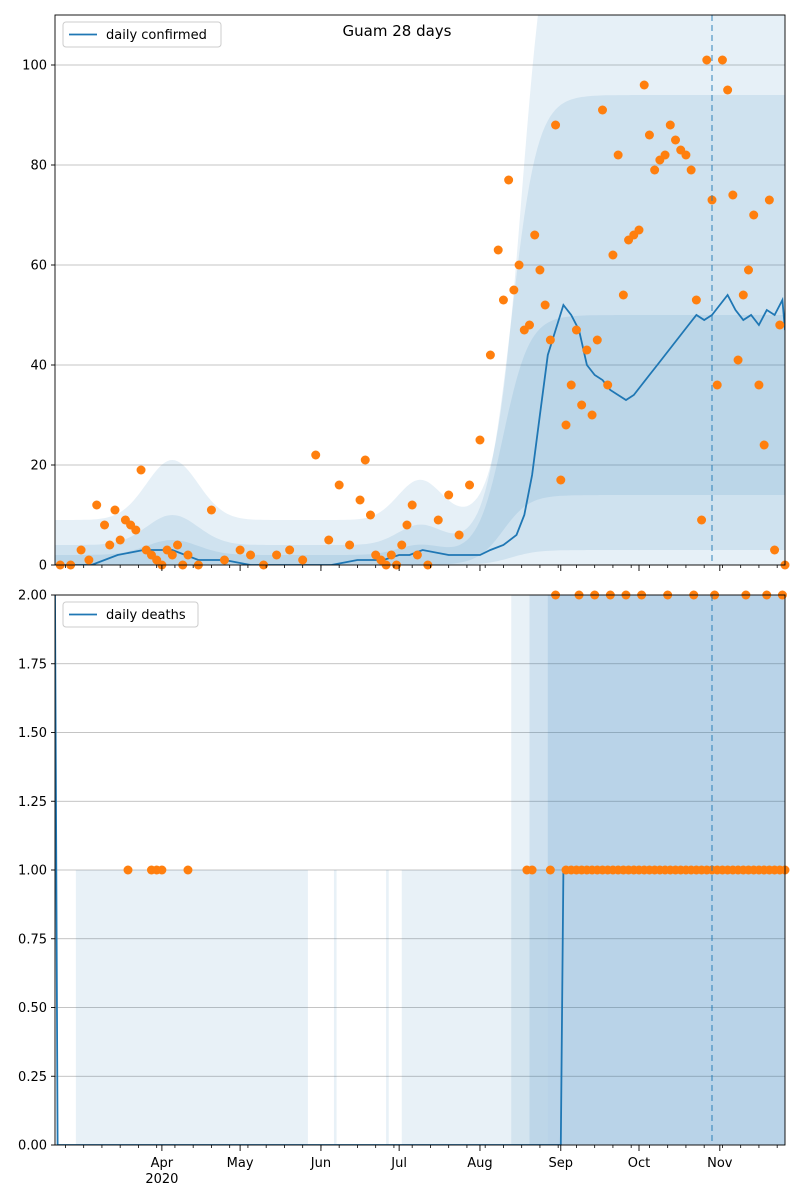 The width and height of the screenshot is (800, 1200). What do you see at coordinates (38, 366) in the screenshot?
I see `y-tick-label: 40` at bounding box center [38, 366].